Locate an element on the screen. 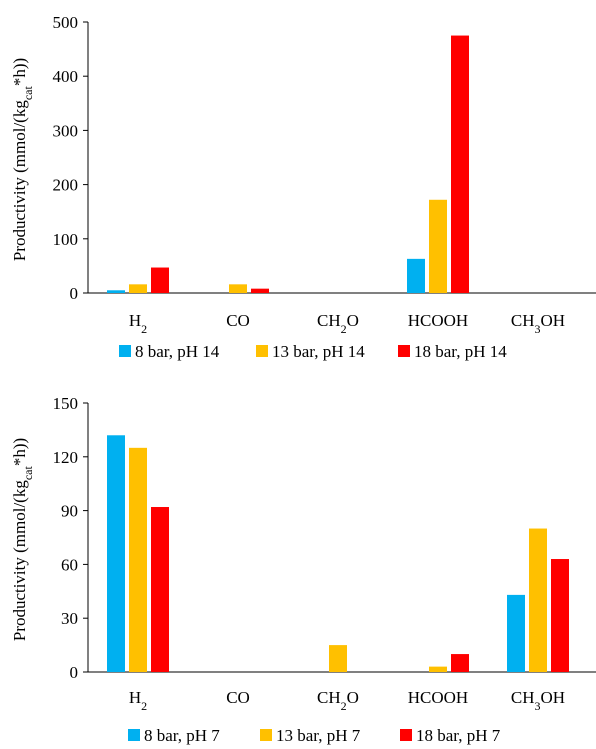 The width and height of the screenshot is (596, 749). legend-label: 8 bar, pH 14 is located at coordinates (177, 351).